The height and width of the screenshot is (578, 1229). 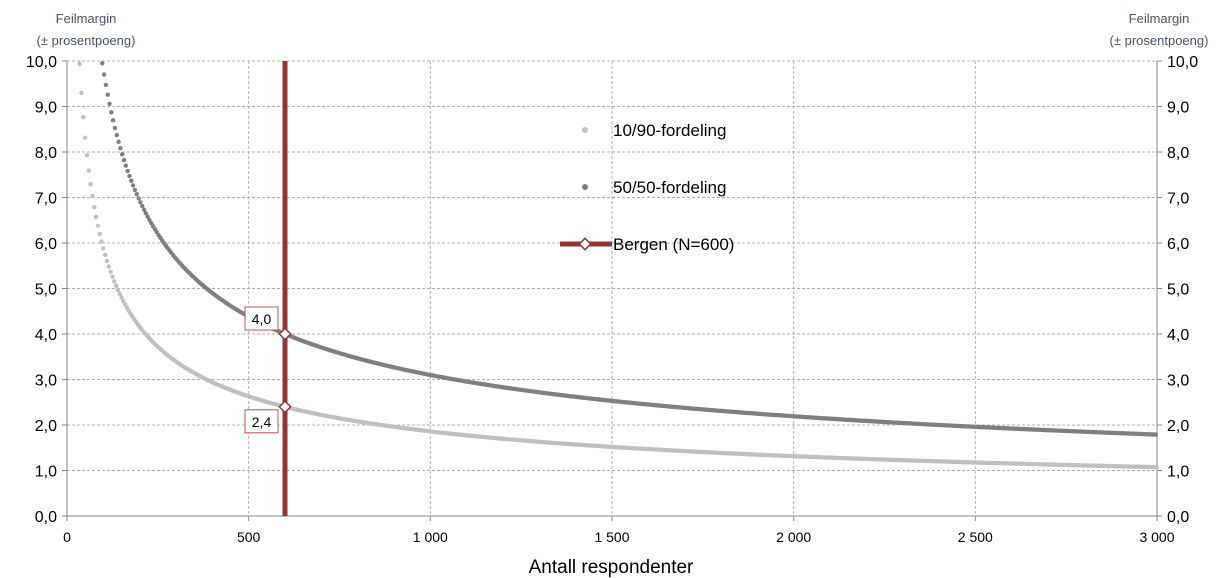 I want to click on y-tick-label-left: 3,0, so click(x=46, y=381).